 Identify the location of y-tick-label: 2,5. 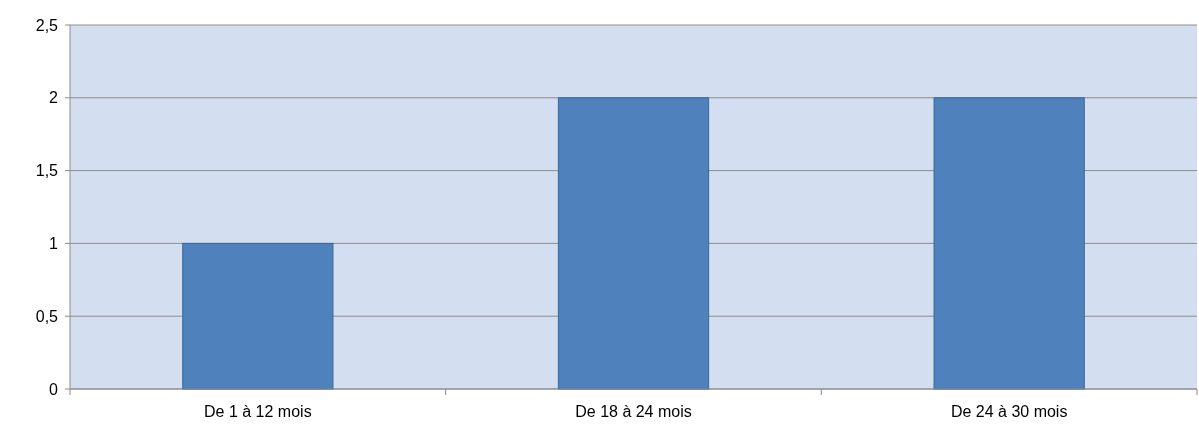
(47, 25).